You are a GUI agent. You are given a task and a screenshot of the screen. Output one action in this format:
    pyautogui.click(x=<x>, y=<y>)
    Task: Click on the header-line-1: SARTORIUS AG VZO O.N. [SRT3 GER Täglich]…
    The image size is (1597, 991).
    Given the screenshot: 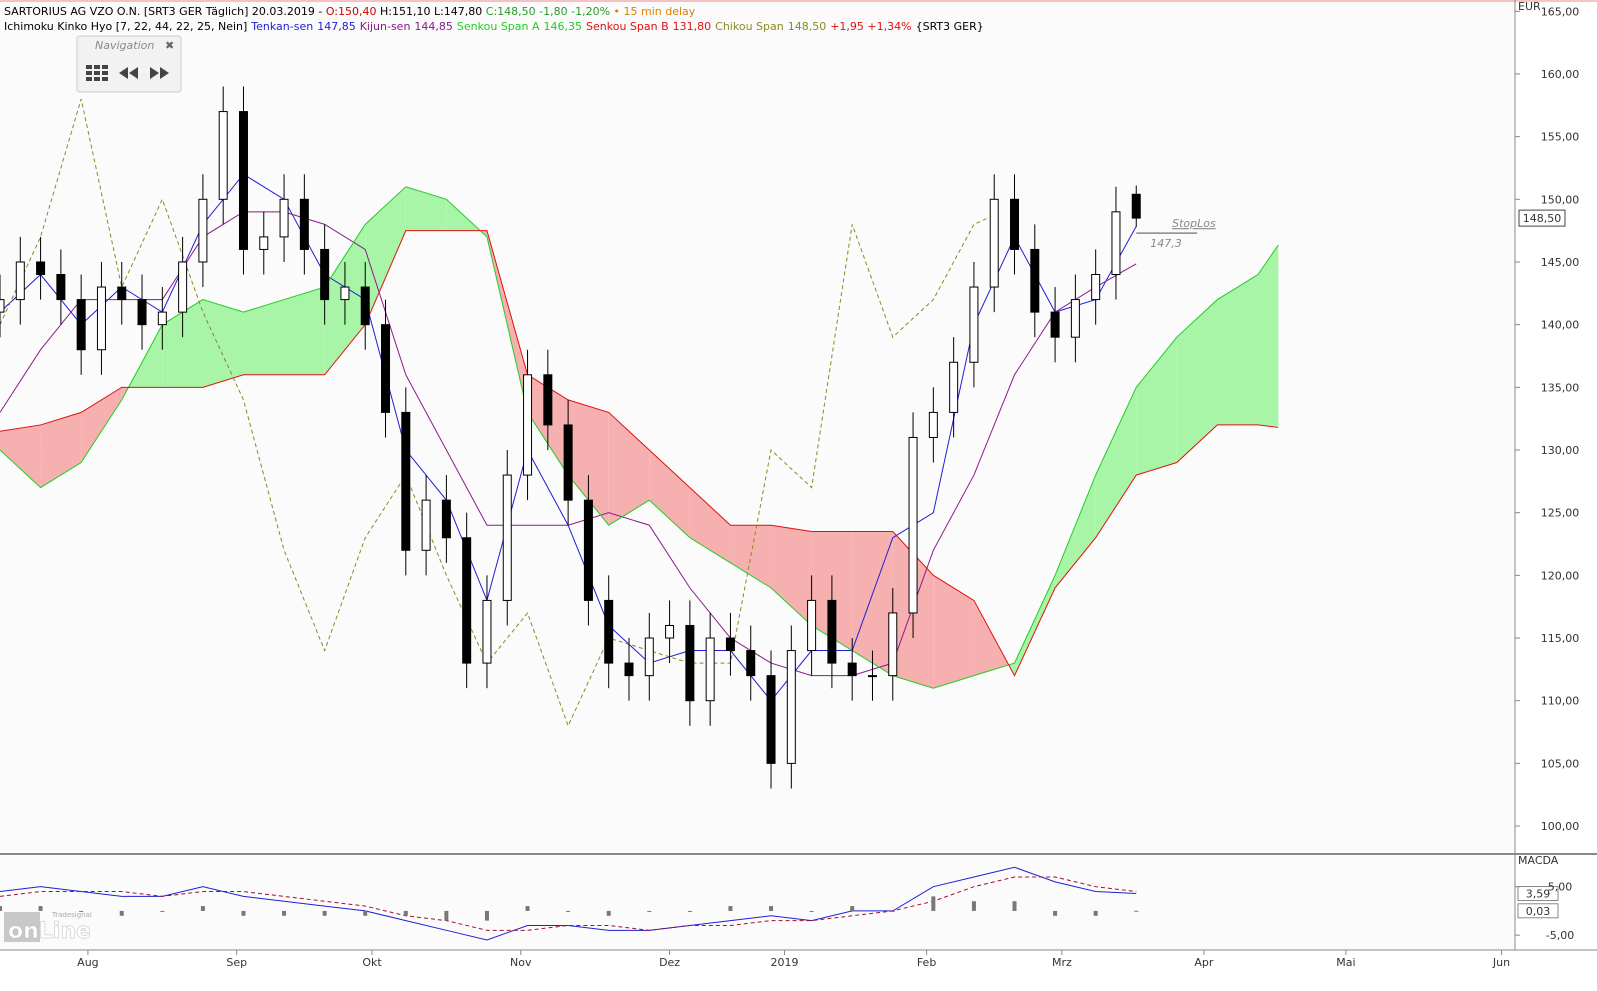 What is the action you would take?
    pyautogui.click(x=350, y=11)
    